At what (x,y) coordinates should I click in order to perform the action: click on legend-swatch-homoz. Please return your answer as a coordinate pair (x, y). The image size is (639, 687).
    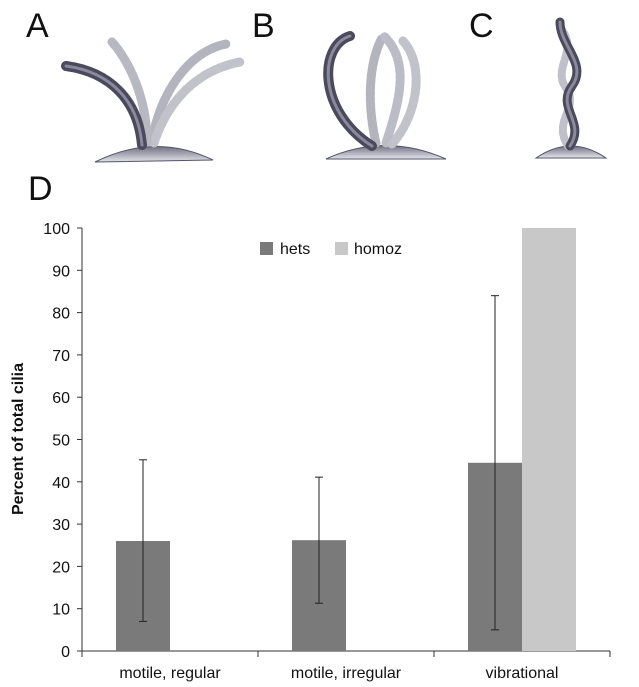
    Looking at the image, I should click on (341, 248).